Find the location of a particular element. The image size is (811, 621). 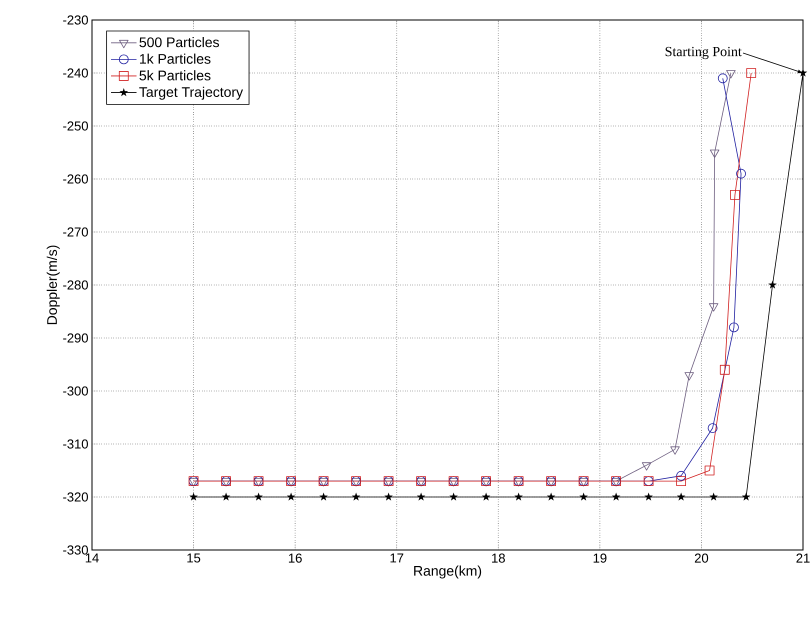

y-tick-label: -300 is located at coordinates (75, 391).